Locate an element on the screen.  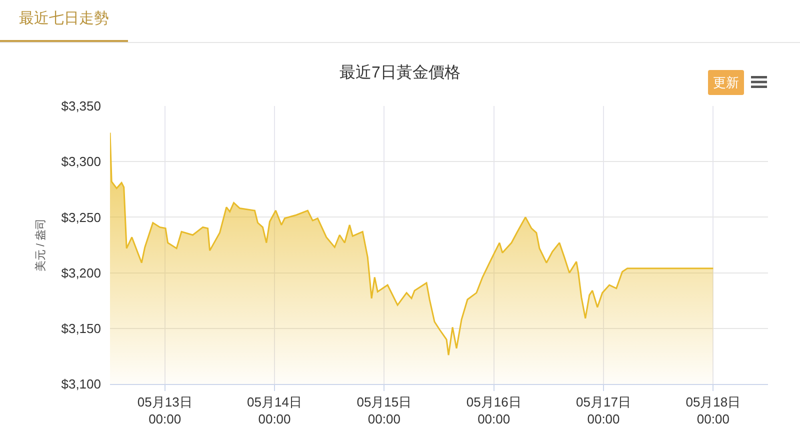
x-tick-label: 05月16日 00:00 is located at coordinates (494, 410).